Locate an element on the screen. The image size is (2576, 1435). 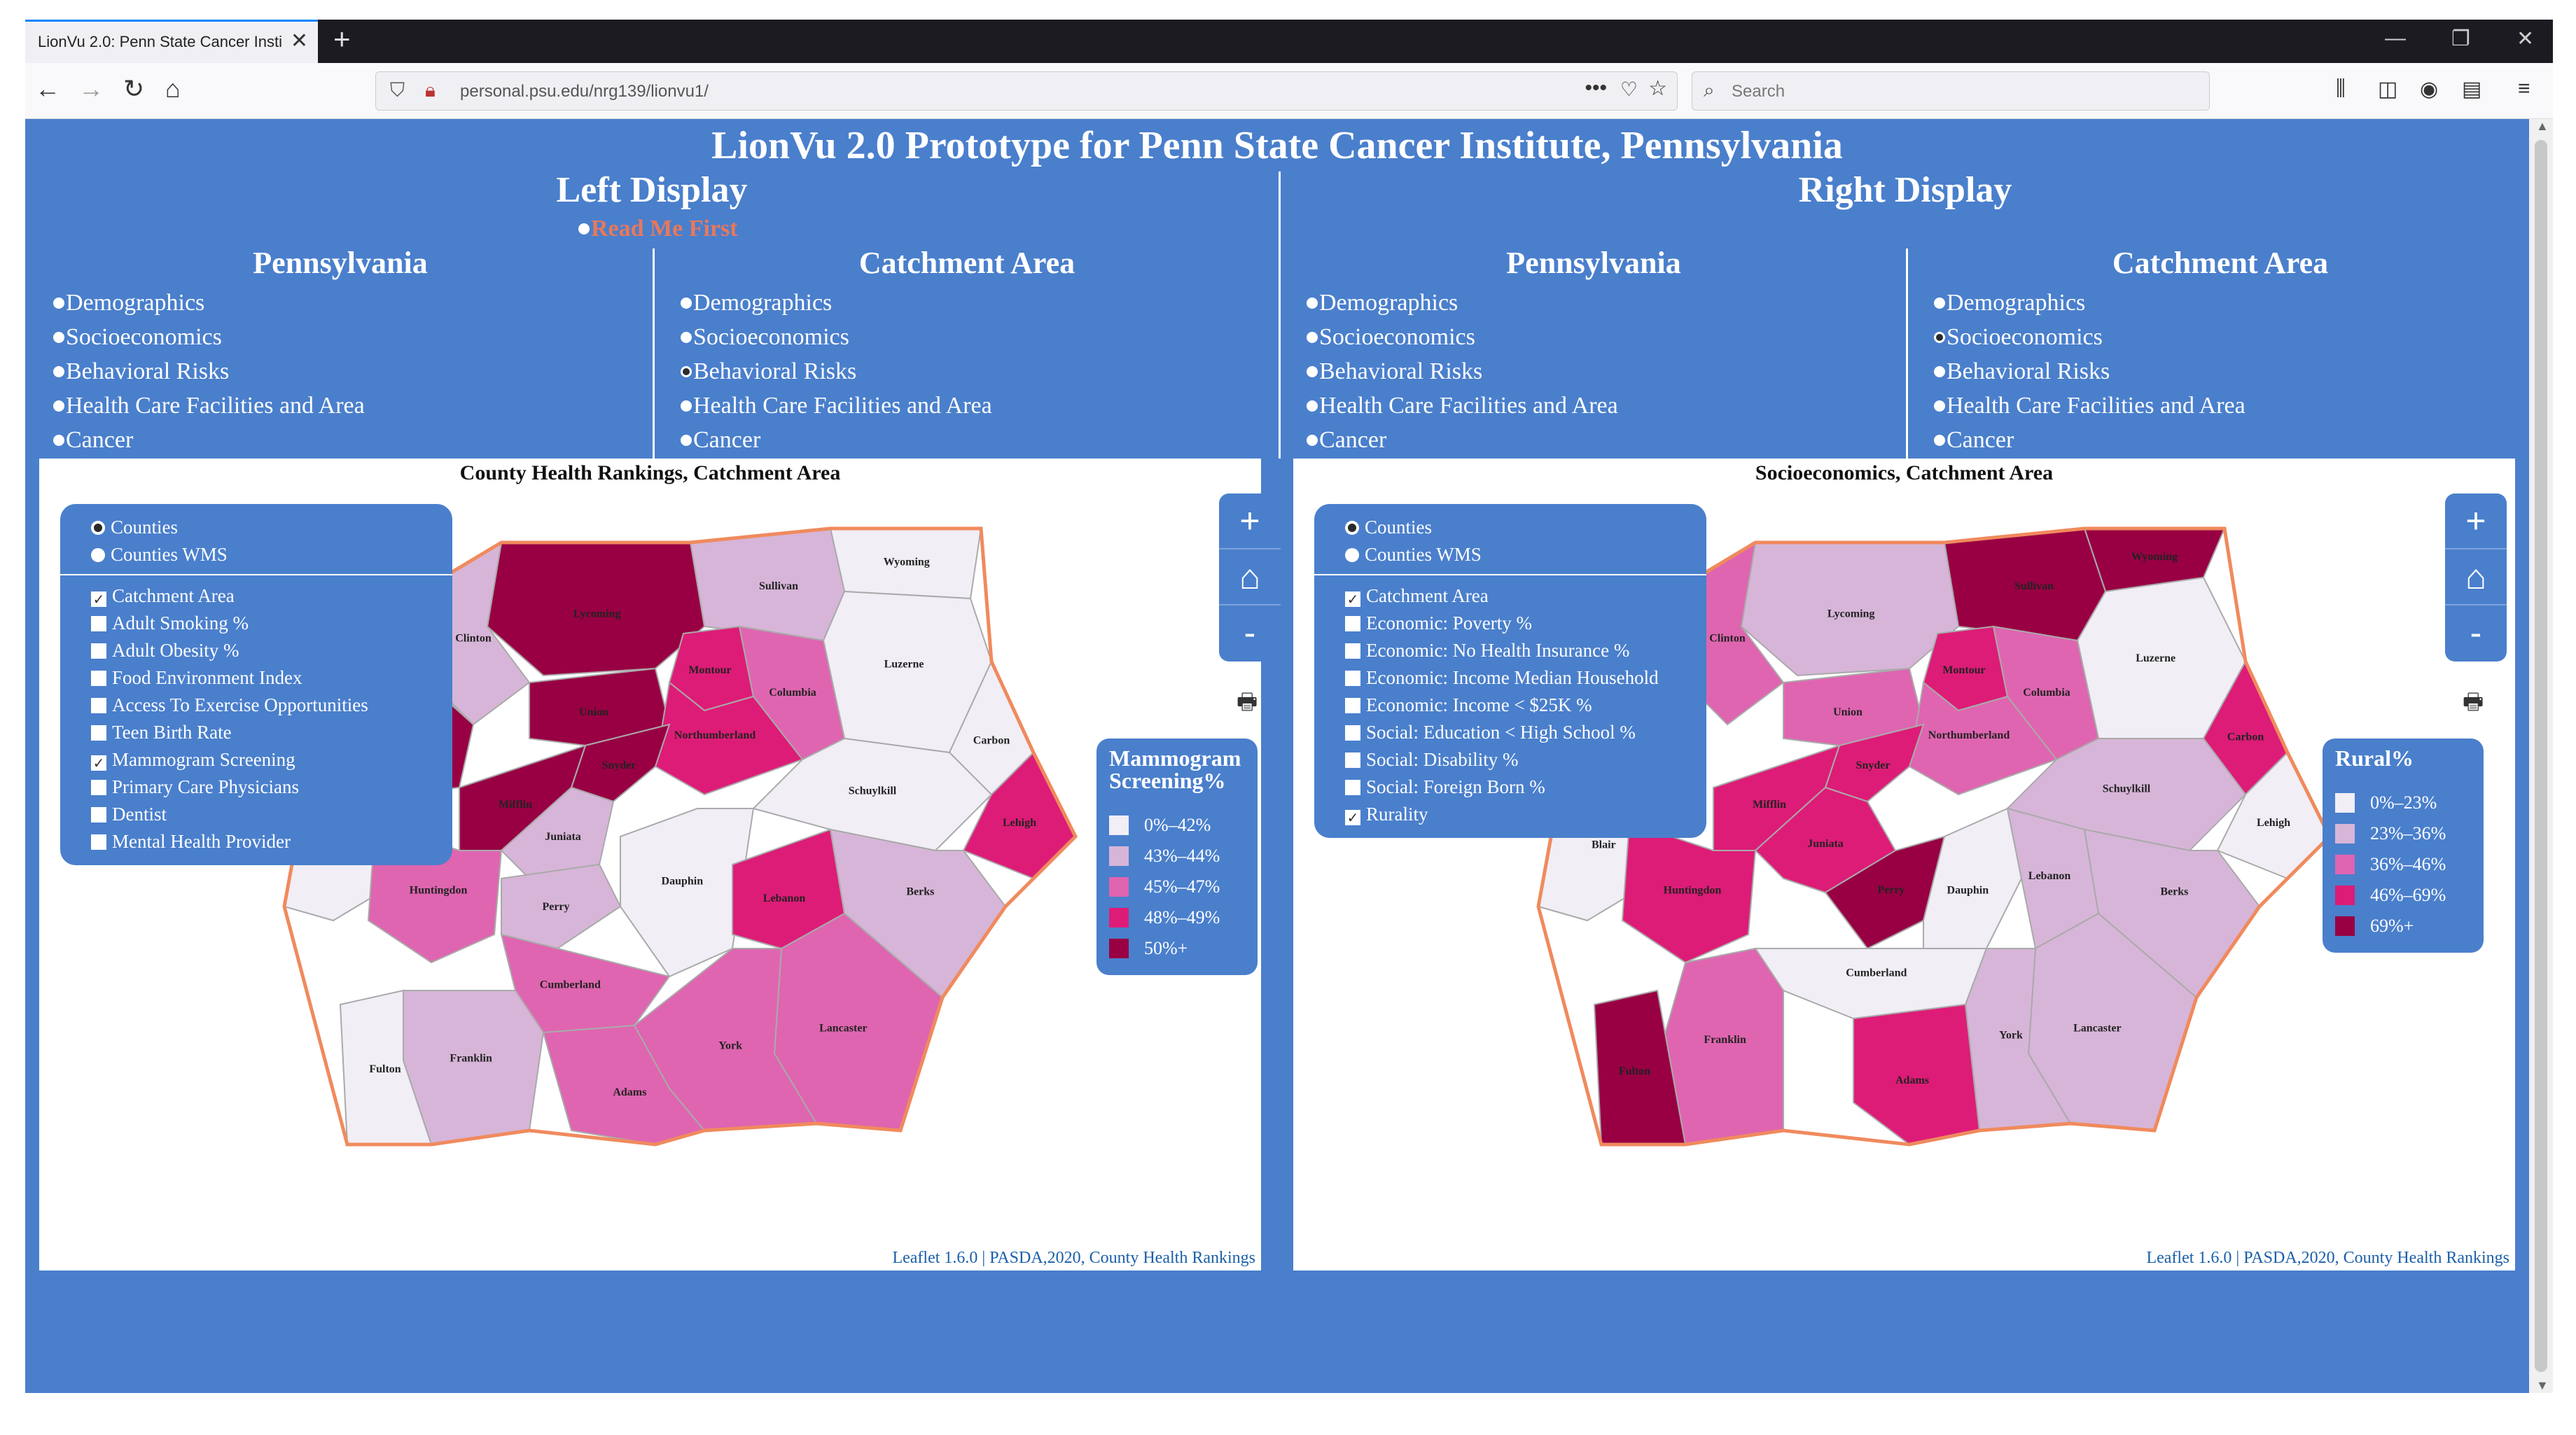
home-icon: ⌂ is located at coordinates (173, 88).